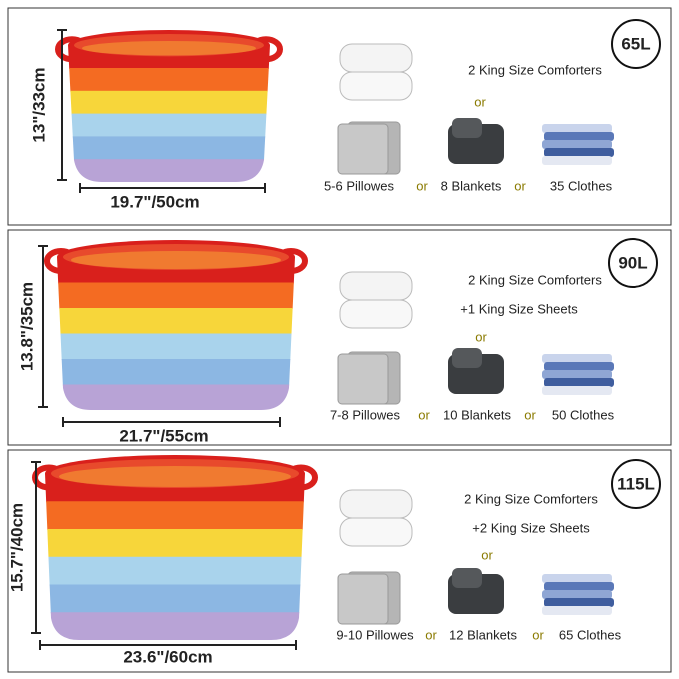 This screenshot has width=679, height=679. Describe the element at coordinates (483, 634) in the screenshot. I see `blankets: 12 Blankets` at that location.